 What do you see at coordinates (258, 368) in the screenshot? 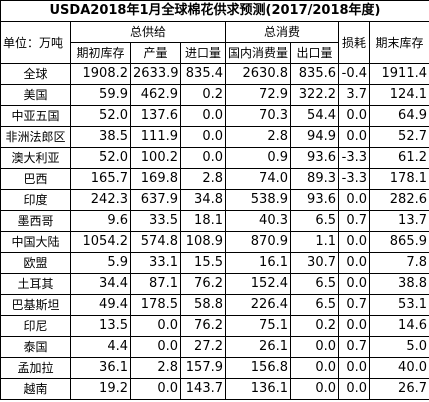
I see `value-cell: 156.8` at bounding box center [258, 368].